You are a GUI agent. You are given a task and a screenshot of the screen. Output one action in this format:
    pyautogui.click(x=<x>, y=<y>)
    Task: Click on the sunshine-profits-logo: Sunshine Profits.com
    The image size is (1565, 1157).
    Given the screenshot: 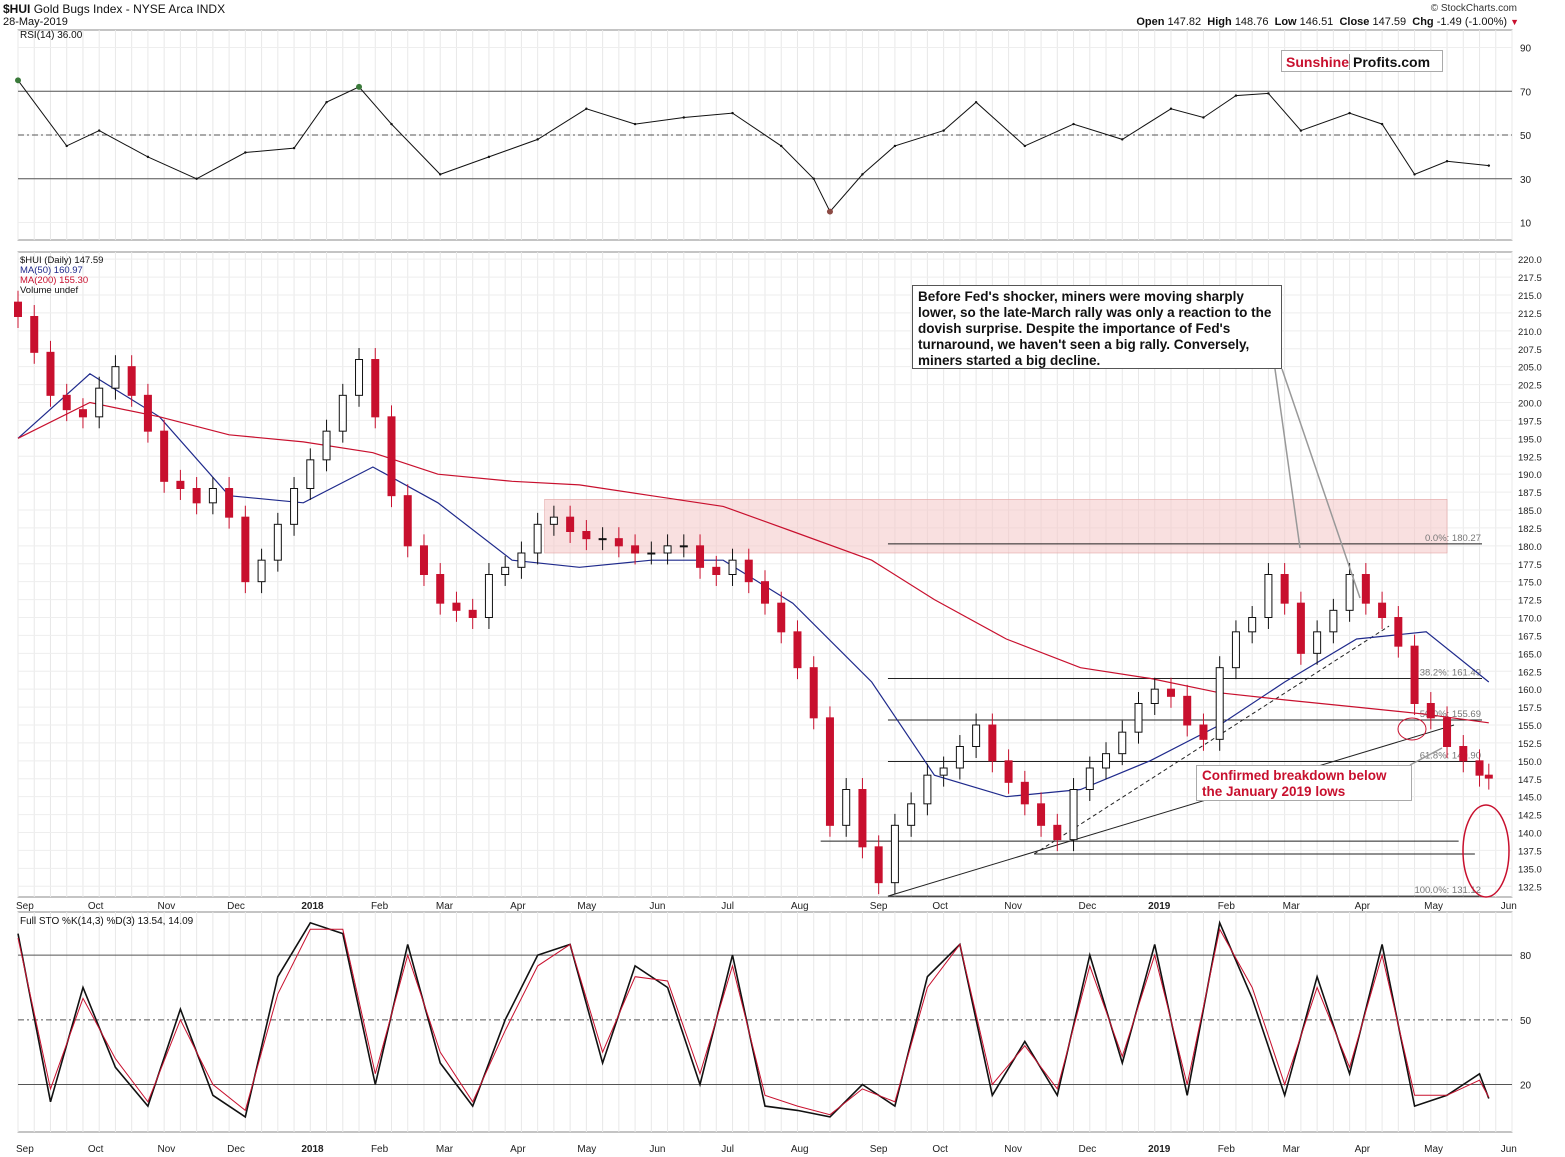 What is the action you would take?
    pyautogui.click(x=1362, y=61)
    